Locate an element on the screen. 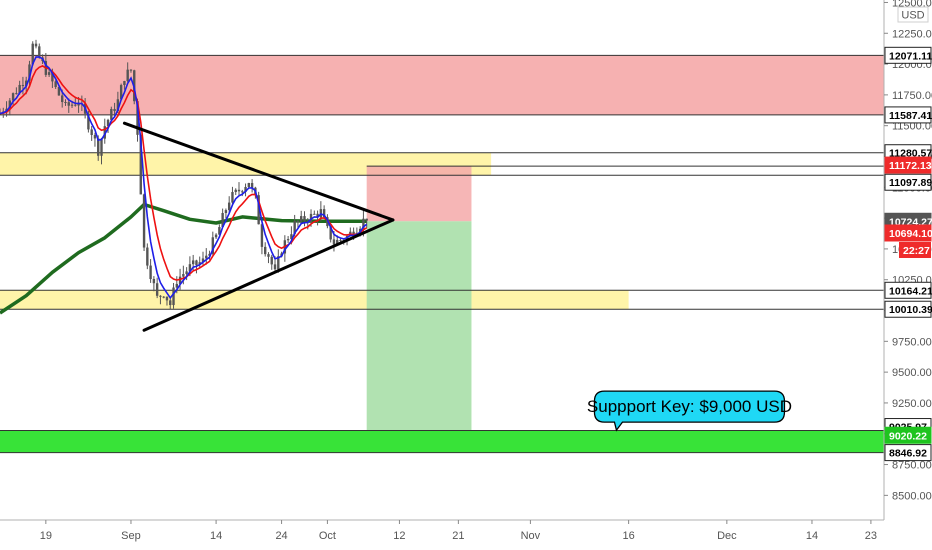  currency-box is located at coordinates (913, 14).